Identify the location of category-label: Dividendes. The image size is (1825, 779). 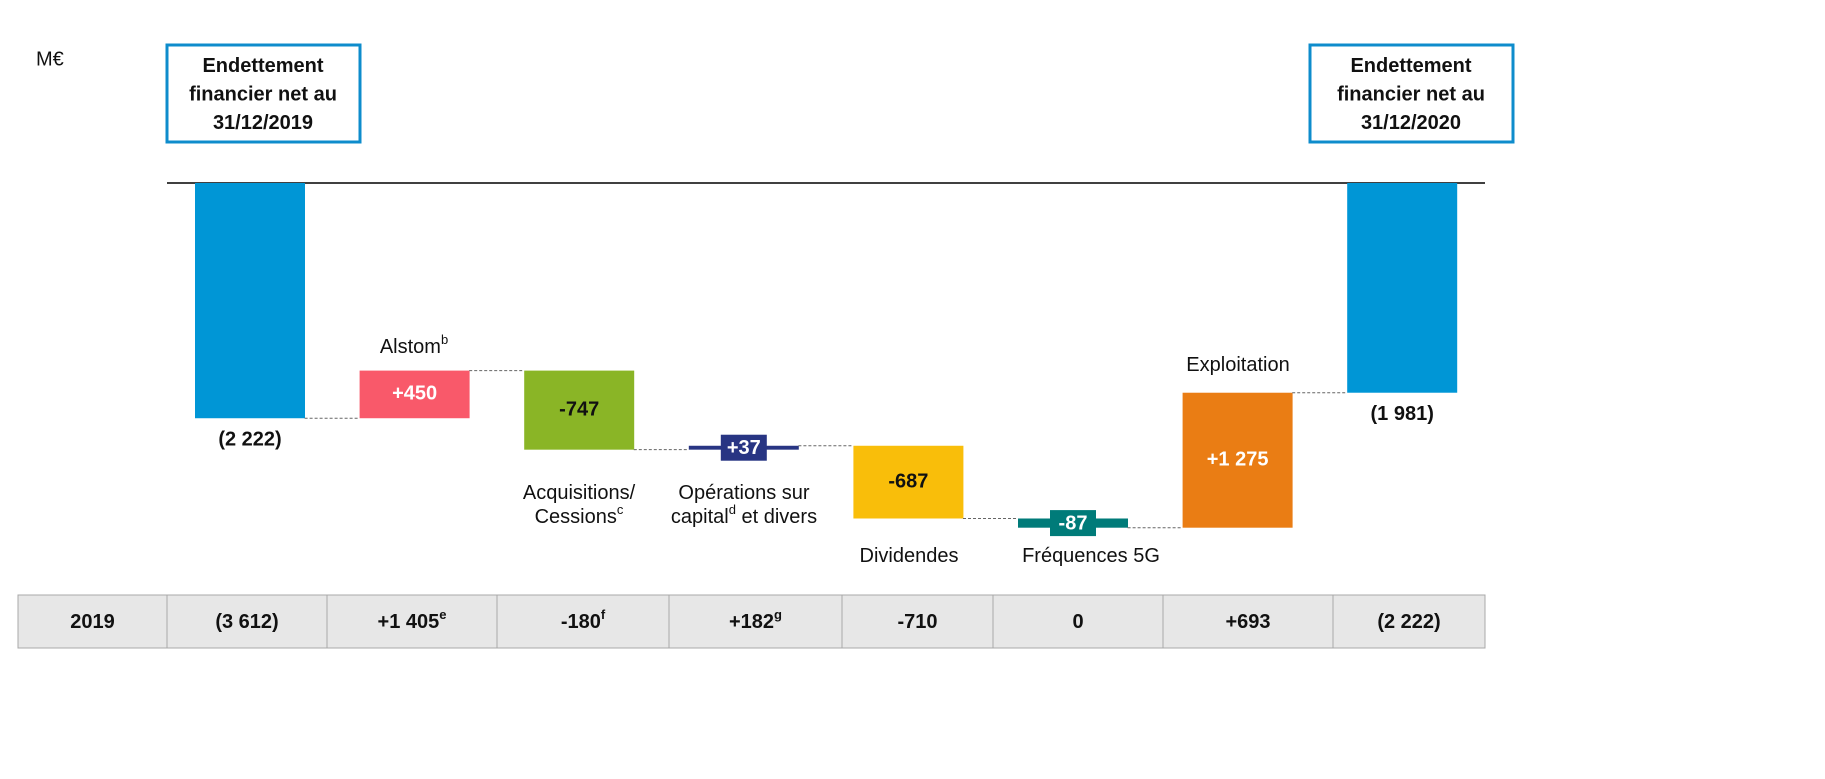
(909, 556).